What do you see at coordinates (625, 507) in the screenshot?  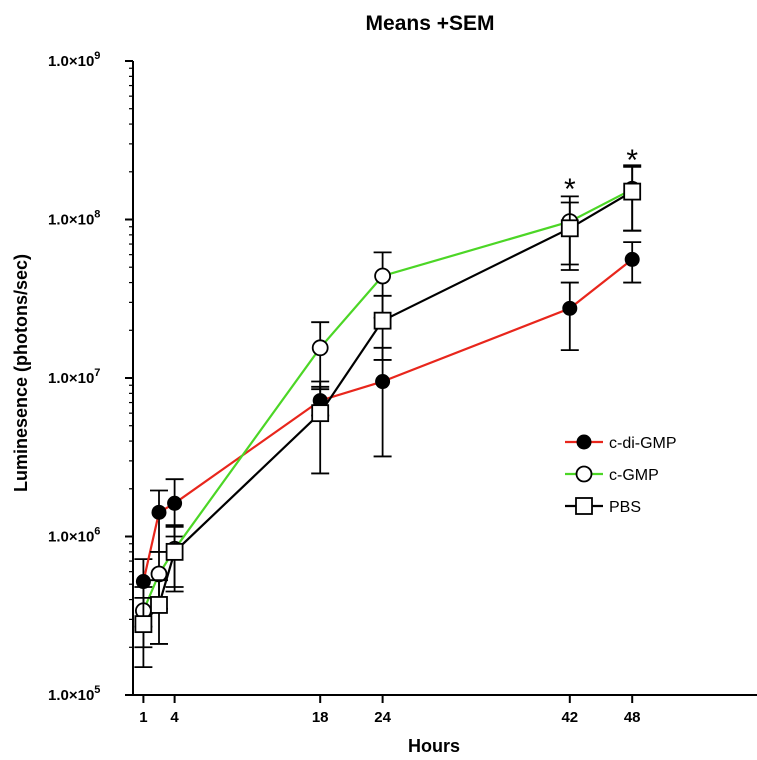 I see `legend-label: PBS` at bounding box center [625, 507].